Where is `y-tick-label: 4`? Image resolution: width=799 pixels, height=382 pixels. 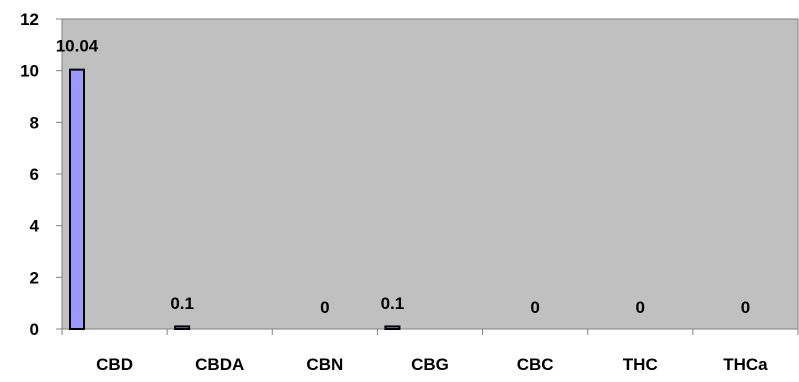
y-tick-label: 4 is located at coordinates (35, 226).